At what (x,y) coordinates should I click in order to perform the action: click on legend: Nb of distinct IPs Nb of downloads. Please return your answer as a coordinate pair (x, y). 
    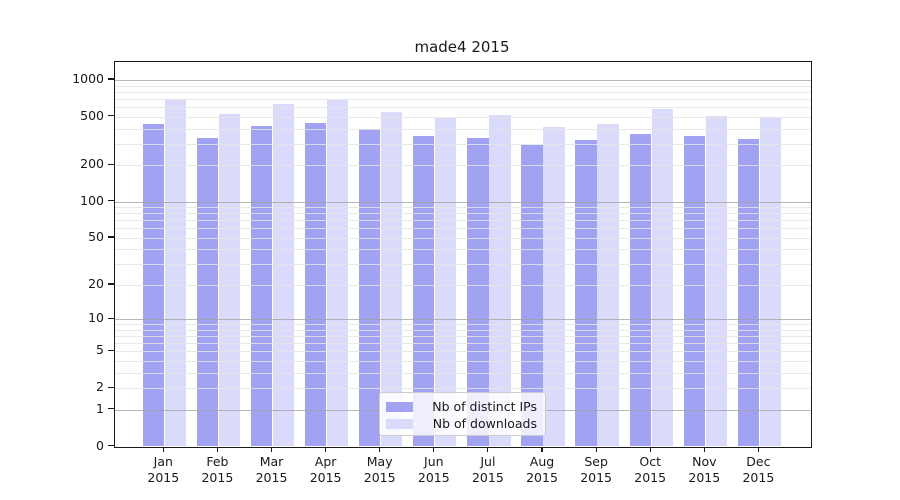
    Looking at the image, I should click on (462, 414).